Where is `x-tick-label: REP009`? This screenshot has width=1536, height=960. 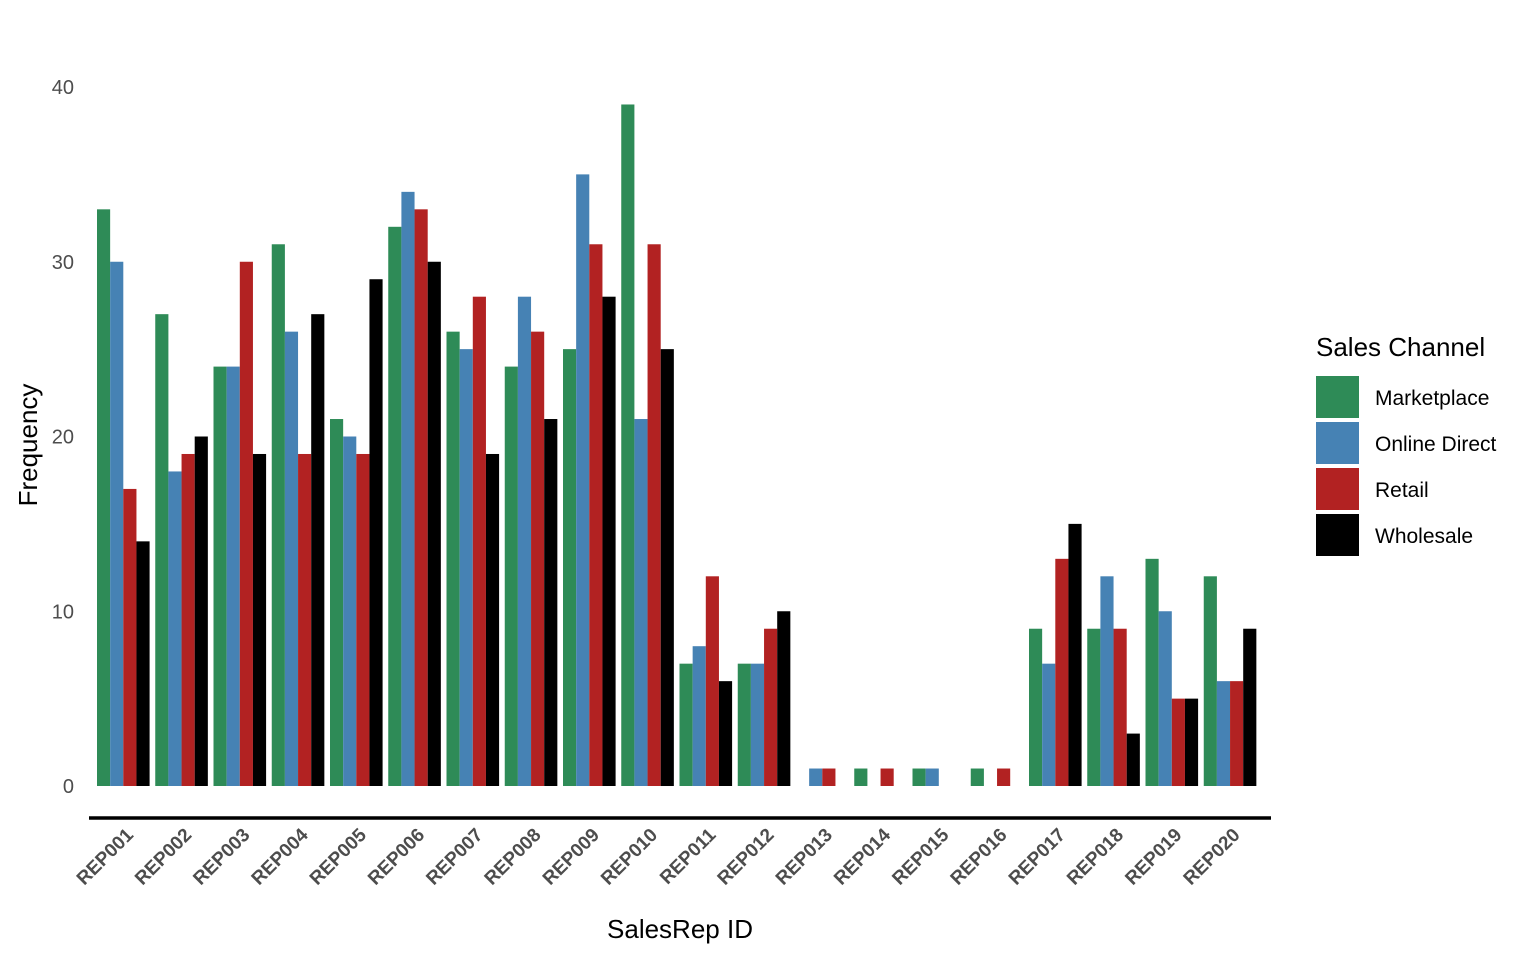
x-tick-label: REP009 is located at coordinates (571, 857).